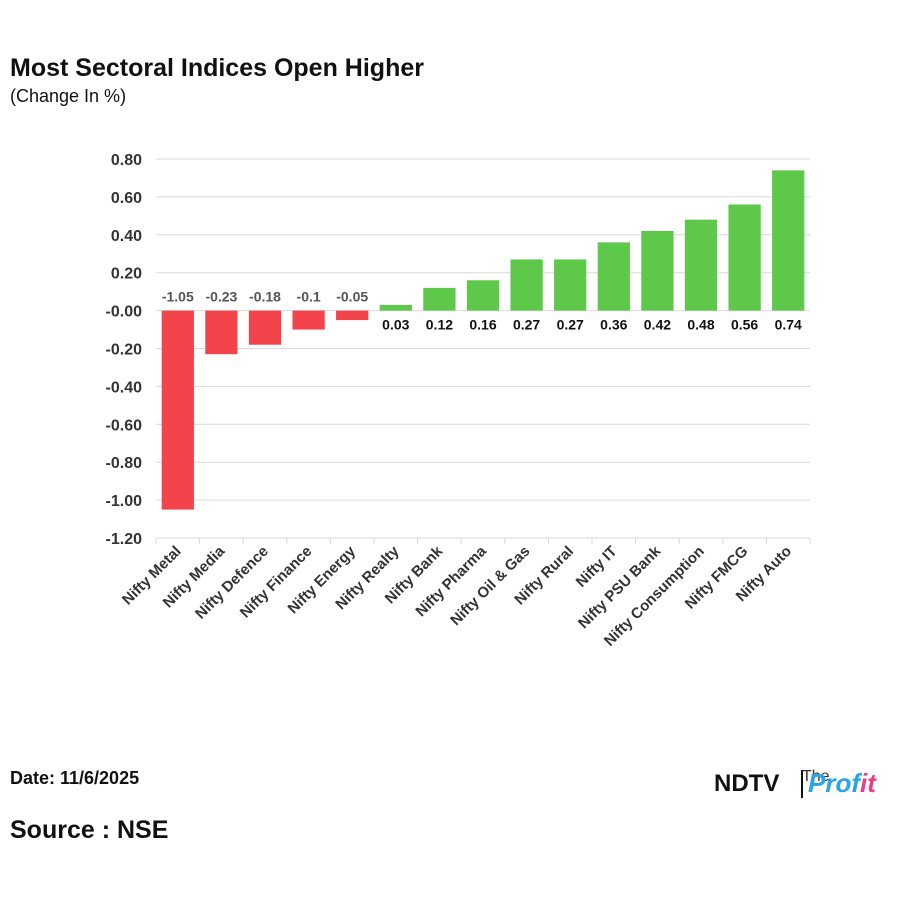  I want to click on y-tick-label: -0.00, so click(124, 312).